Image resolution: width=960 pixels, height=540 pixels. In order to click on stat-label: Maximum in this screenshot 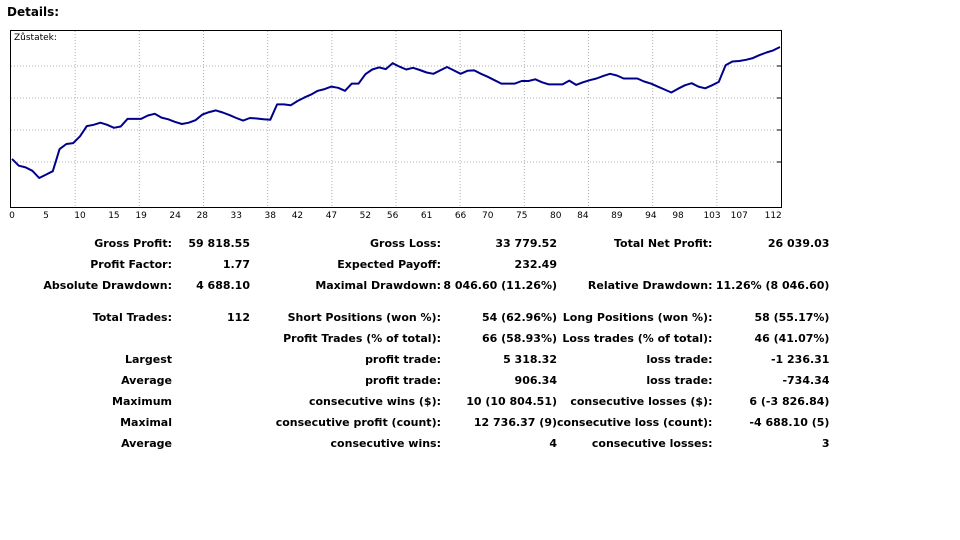, I will do `click(142, 401)`.